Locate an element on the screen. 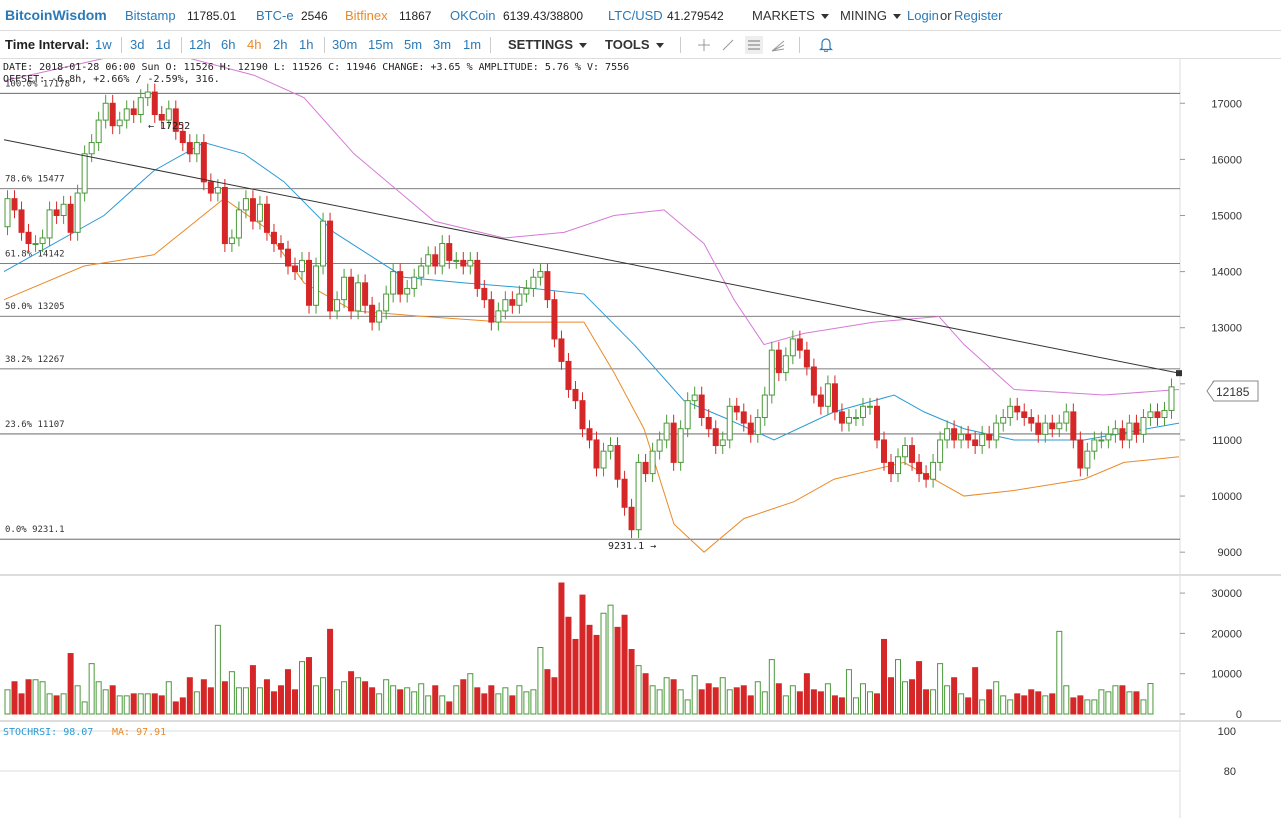 The width and height of the screenshot is (1281, 818). interval-1d: 1d is located at coordinates (163, 44).